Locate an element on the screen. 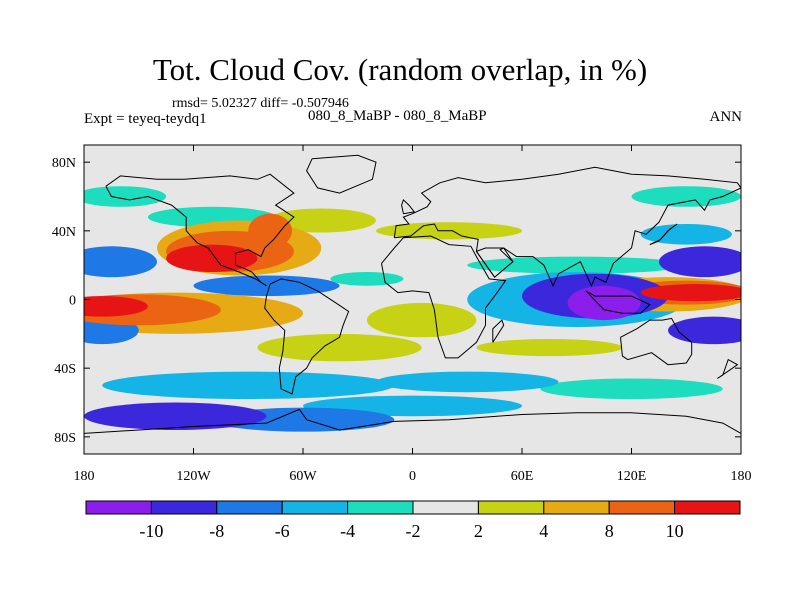 Image resolution: width=800 pixels, height=600 pixels. experiment-label: Expt = teyeq-teydq1 is located at coordinates (145, 119).